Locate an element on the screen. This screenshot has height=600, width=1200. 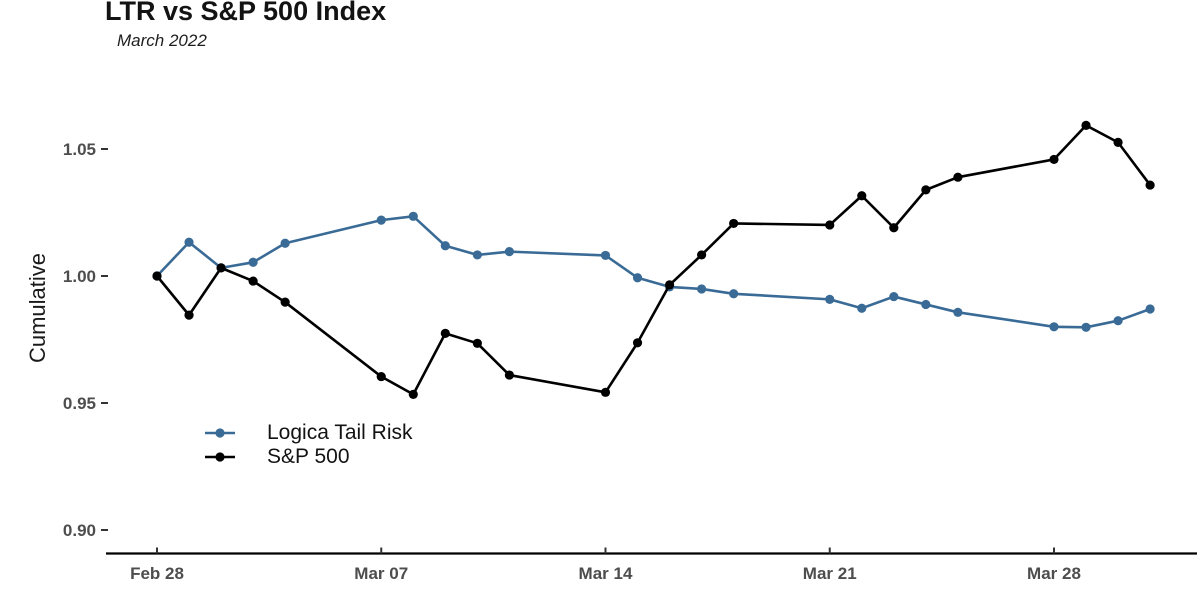
x-tick-label: Mar 07 is located at coordinates (381, 573).